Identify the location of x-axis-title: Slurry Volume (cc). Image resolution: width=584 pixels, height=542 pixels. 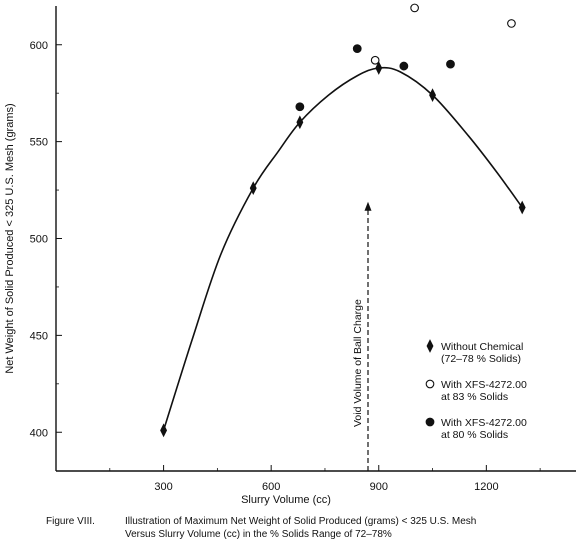
(286, 500).